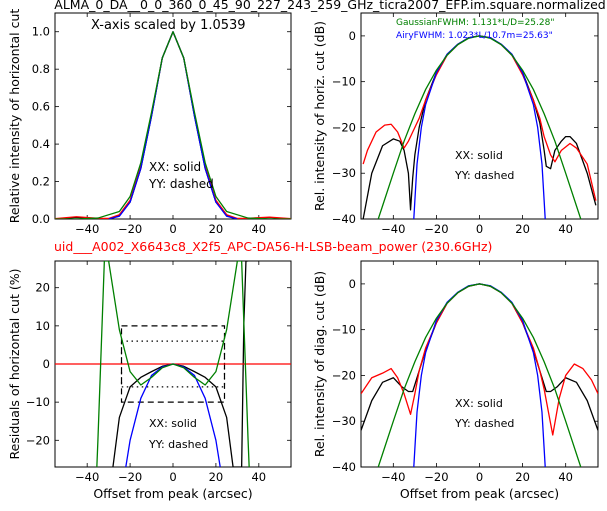 The image size is (607, 511). What do you see at coordinates (168, 25) in the screenshot?
I see `annotation: X-axis scaled by 1.0539` at bounding box center [168, 25].